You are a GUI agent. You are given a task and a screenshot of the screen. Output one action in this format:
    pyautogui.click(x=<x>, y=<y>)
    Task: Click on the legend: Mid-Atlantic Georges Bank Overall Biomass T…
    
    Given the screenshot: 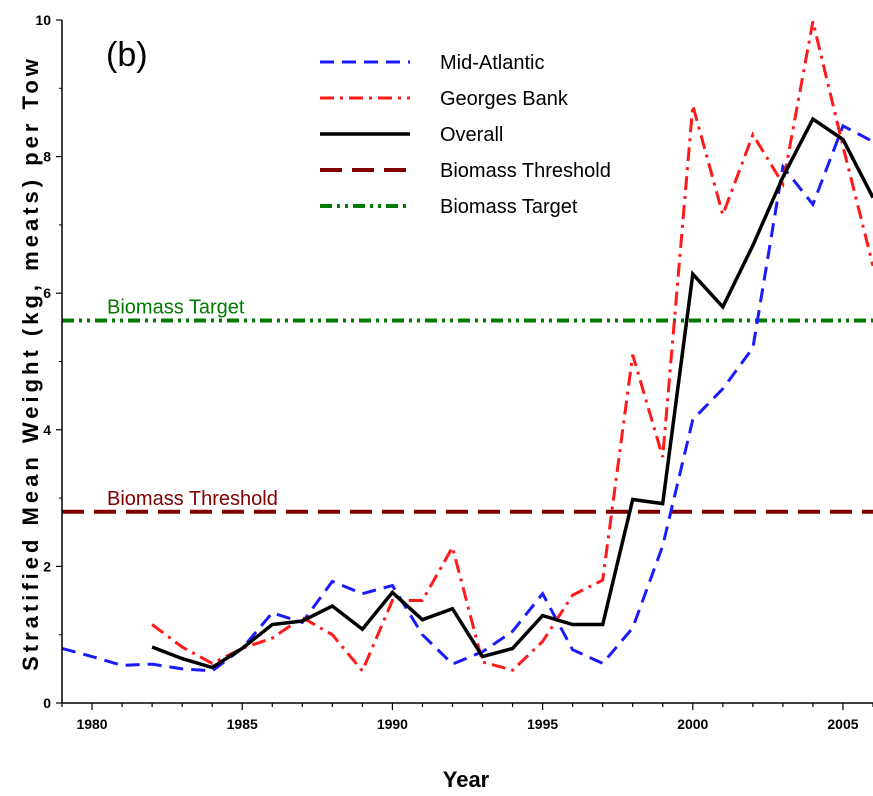 What is the action you would take?
    pyautogui.click(x=465, y=135)
    